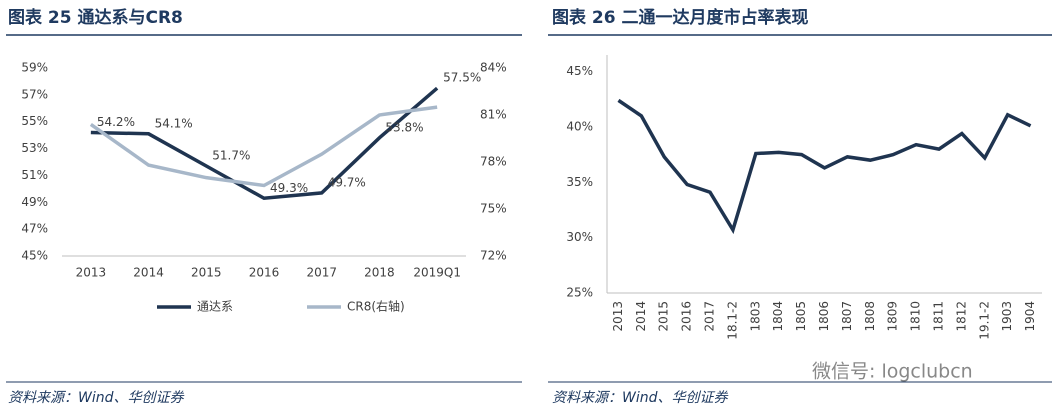  I want to click on y-tick-label: 40%, so click(579, 126).